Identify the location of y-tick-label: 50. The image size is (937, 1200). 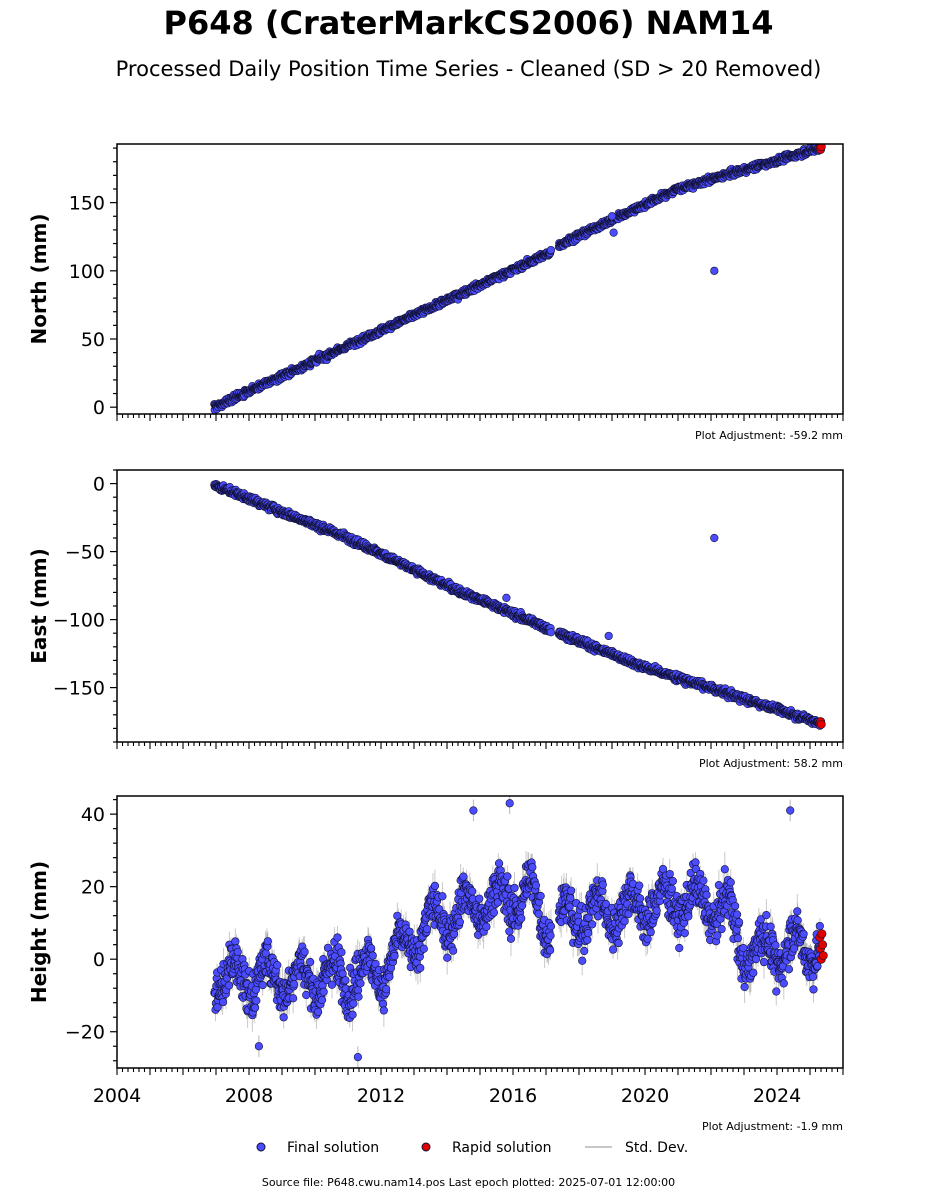
(93, 340).